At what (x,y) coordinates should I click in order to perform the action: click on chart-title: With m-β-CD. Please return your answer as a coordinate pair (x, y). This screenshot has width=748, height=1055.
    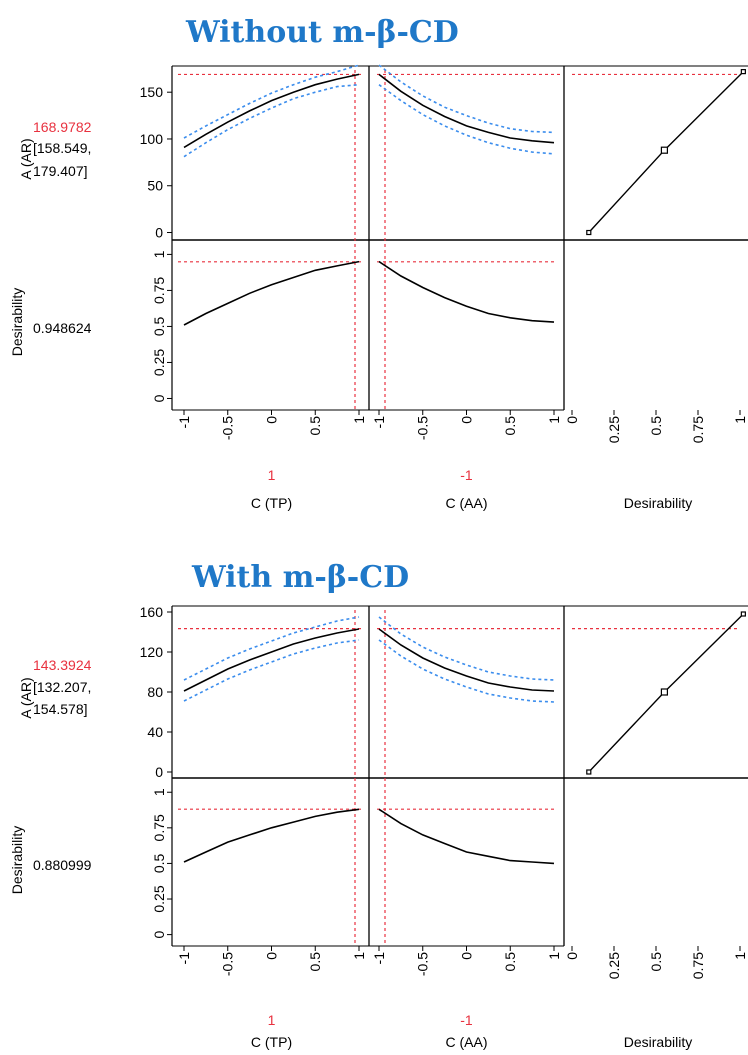
    Looking at the image, I should click on (300, 577).